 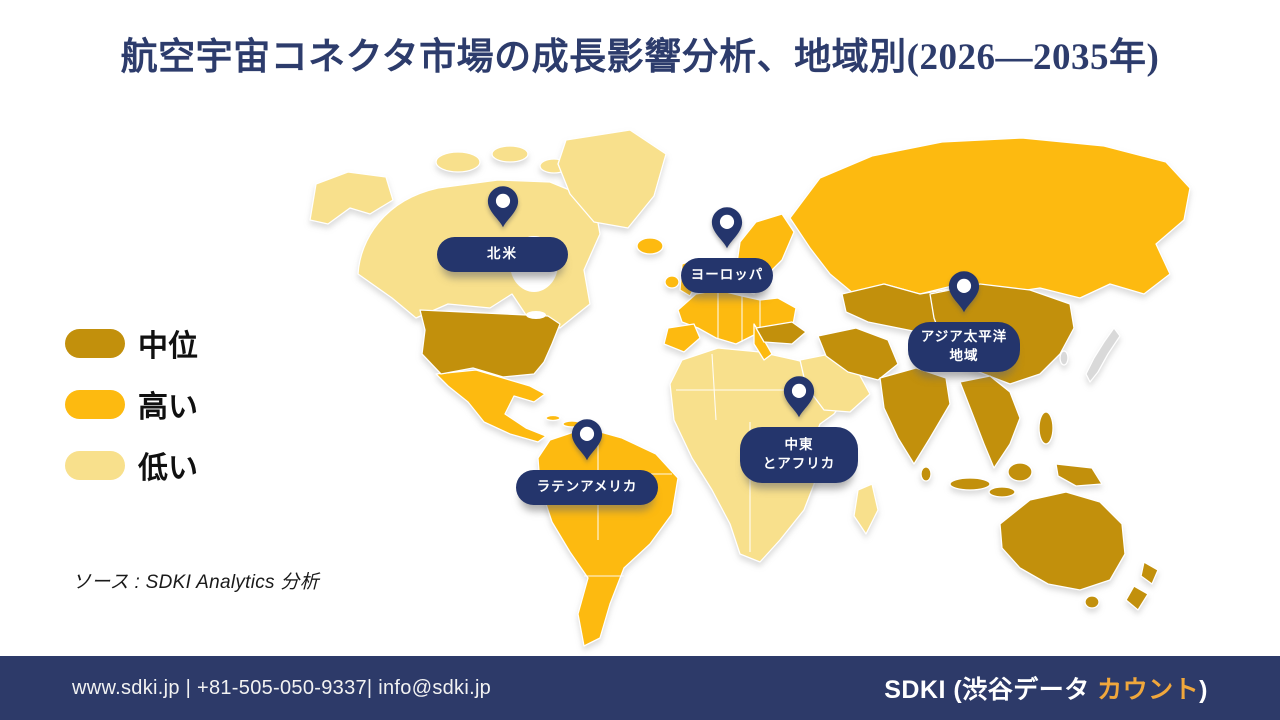 I want to click on region-southeast-asia, so click(x=990, y=422).